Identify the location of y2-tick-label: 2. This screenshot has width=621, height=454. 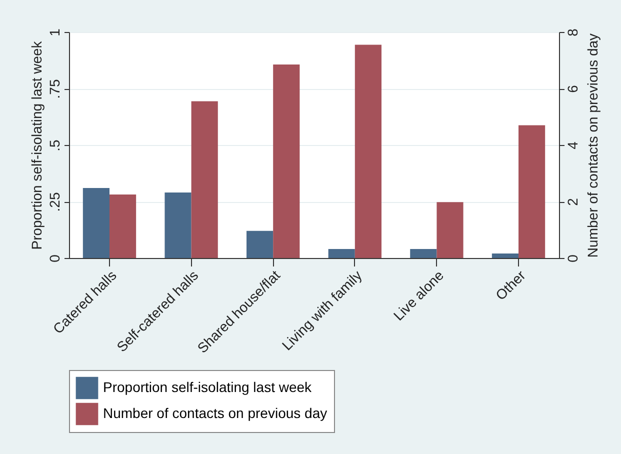
(572, 202).